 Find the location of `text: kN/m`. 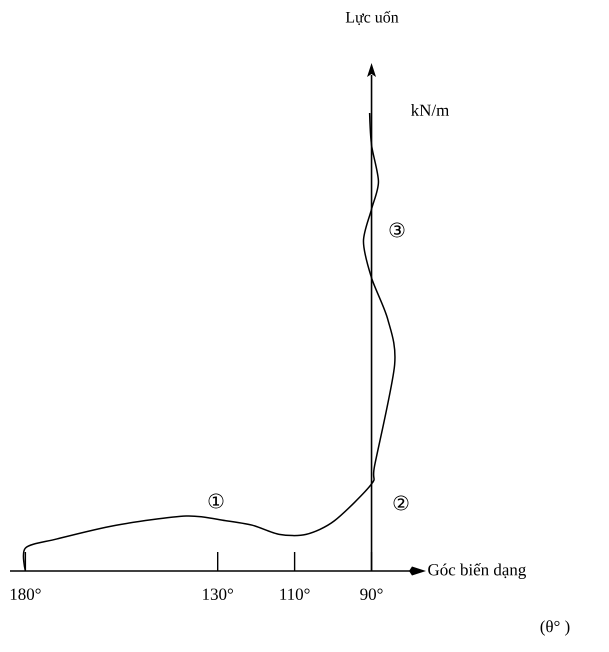

text: kN/m is located at coordinates (430, 110).